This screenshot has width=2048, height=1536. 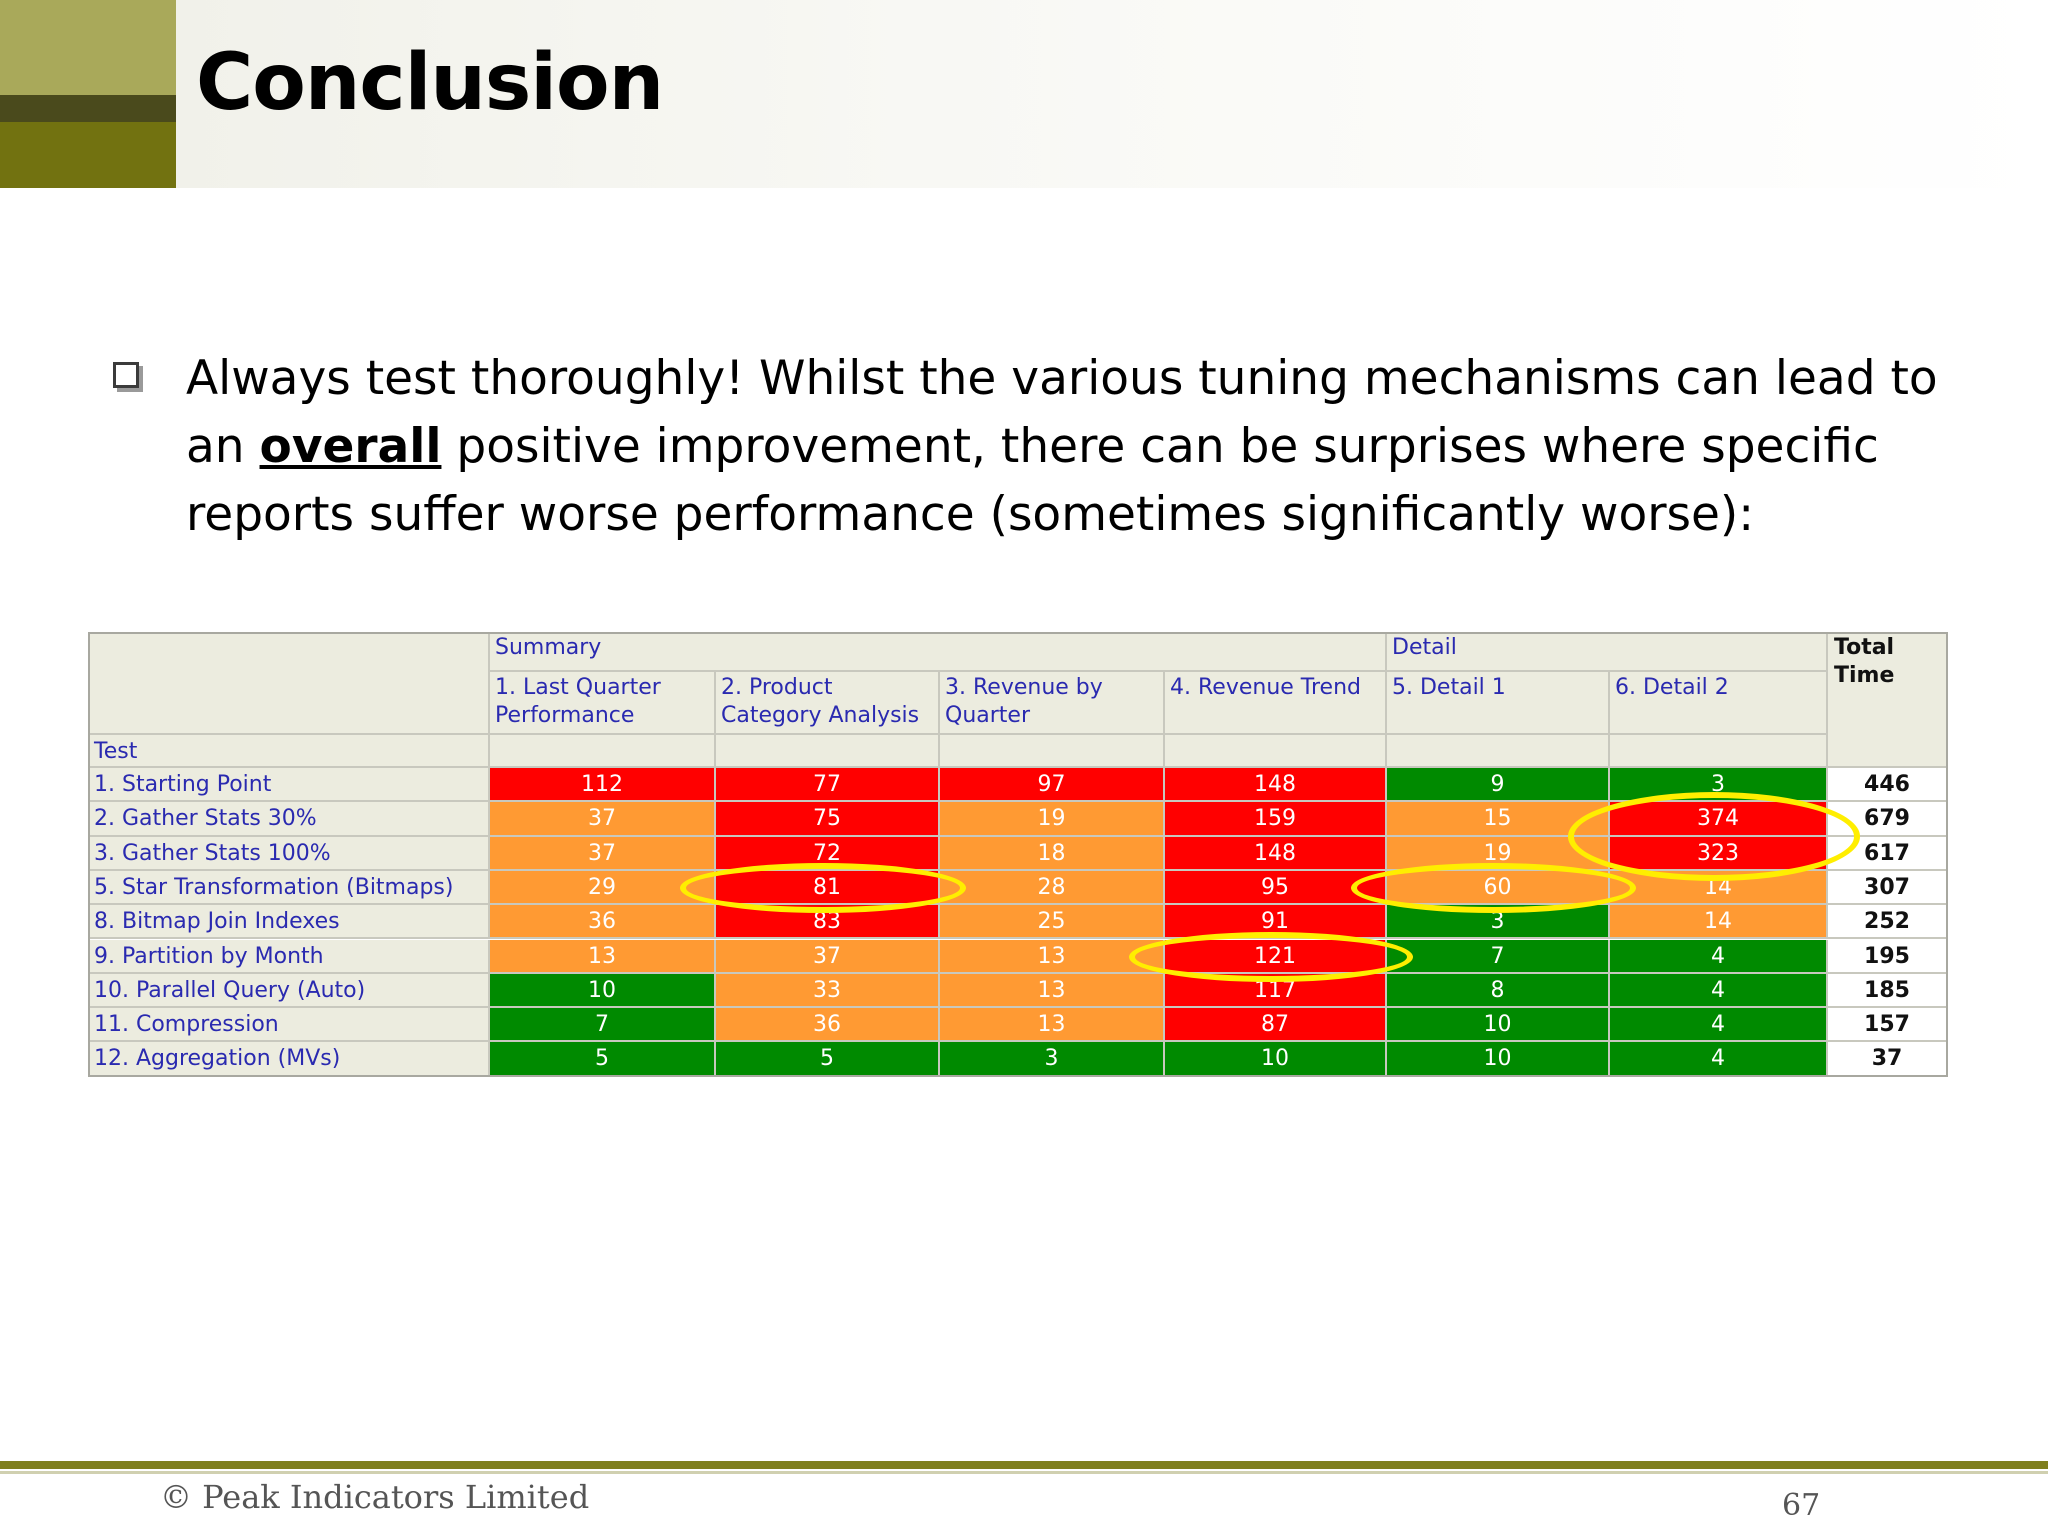 I want to click on column-header-1: 1. Last Quarter Performance, so click(x=603, y=703).